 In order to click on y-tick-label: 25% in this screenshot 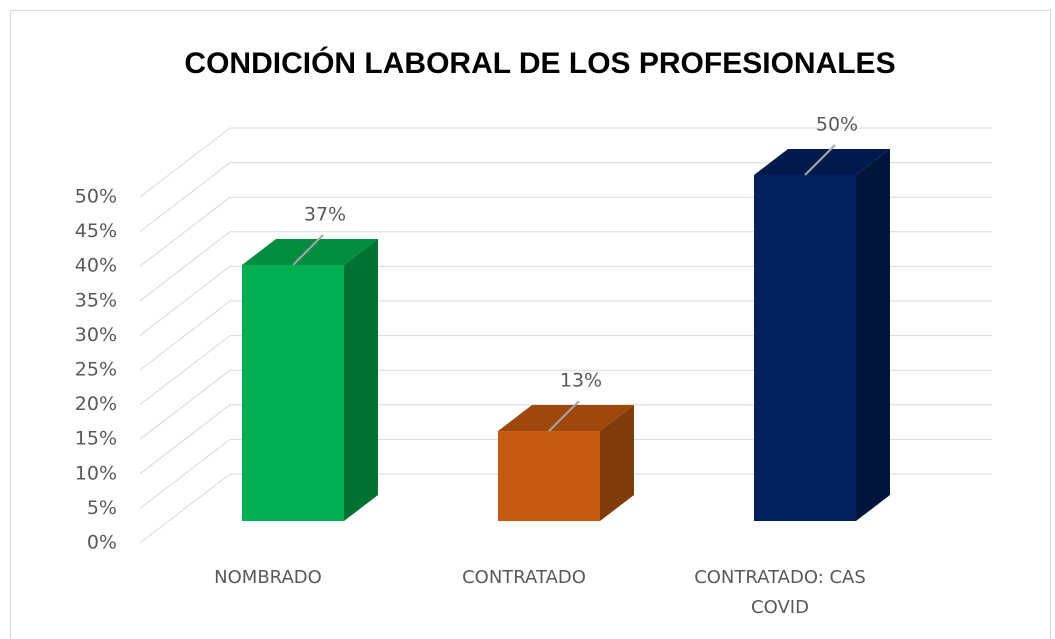, I will do `click(96, 370)`.